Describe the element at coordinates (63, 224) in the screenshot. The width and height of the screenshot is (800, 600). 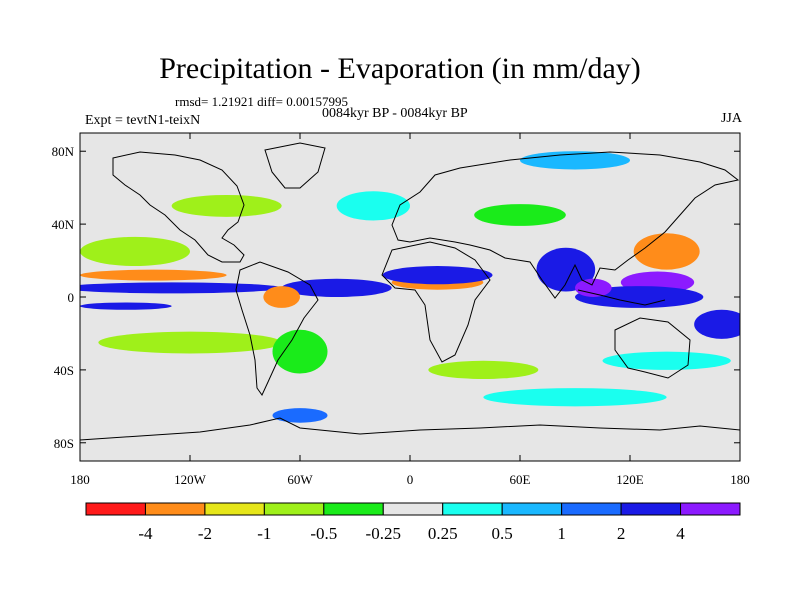
I see `y-tick-label: 40N` at that location.